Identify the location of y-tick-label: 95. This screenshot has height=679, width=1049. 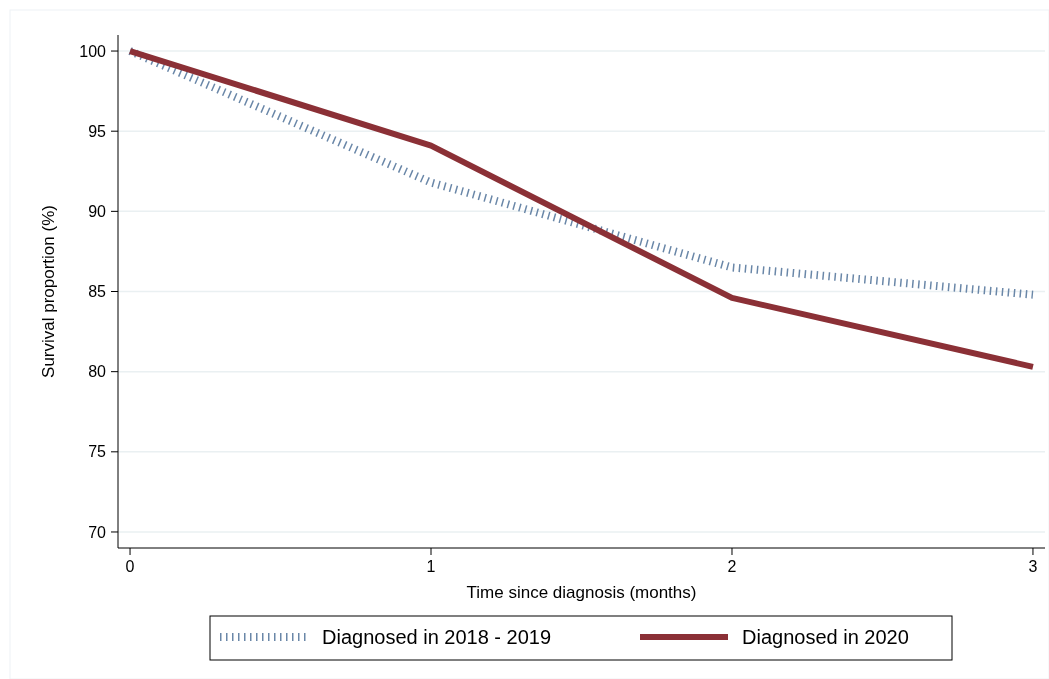
(97, 131).